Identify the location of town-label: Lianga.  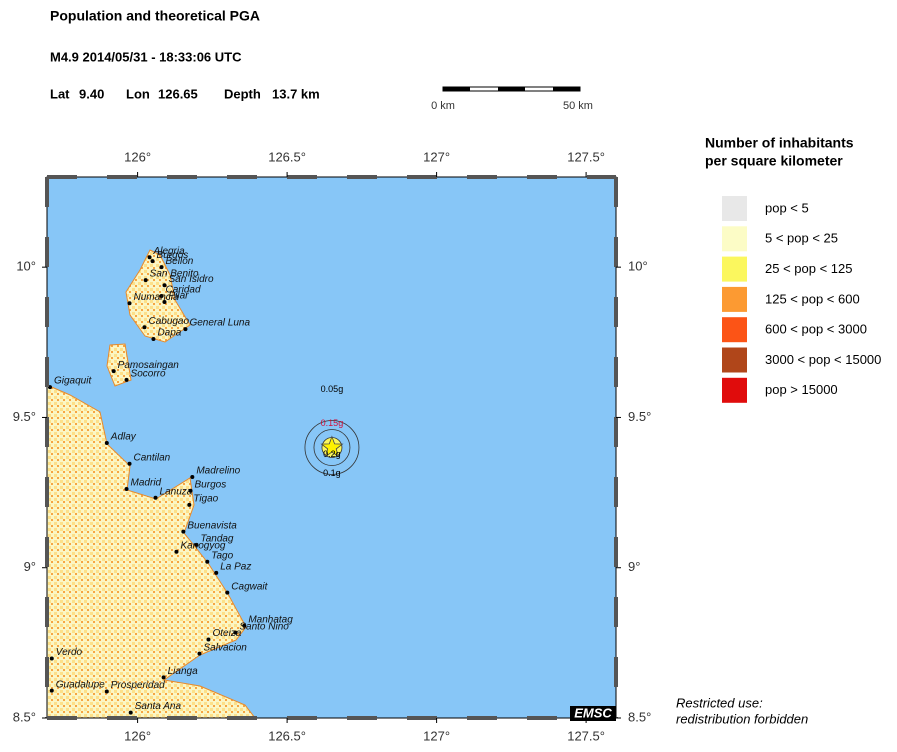
(183, 671).